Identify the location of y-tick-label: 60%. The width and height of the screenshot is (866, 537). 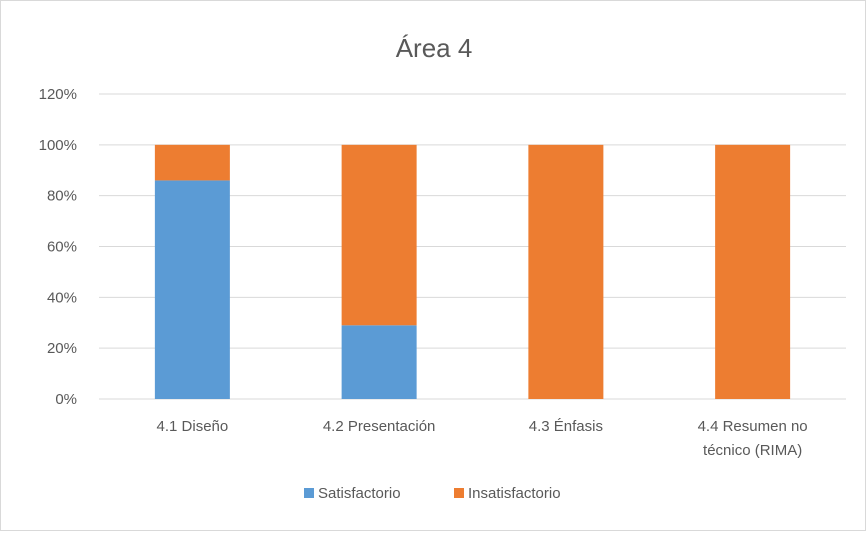
(62, 247).